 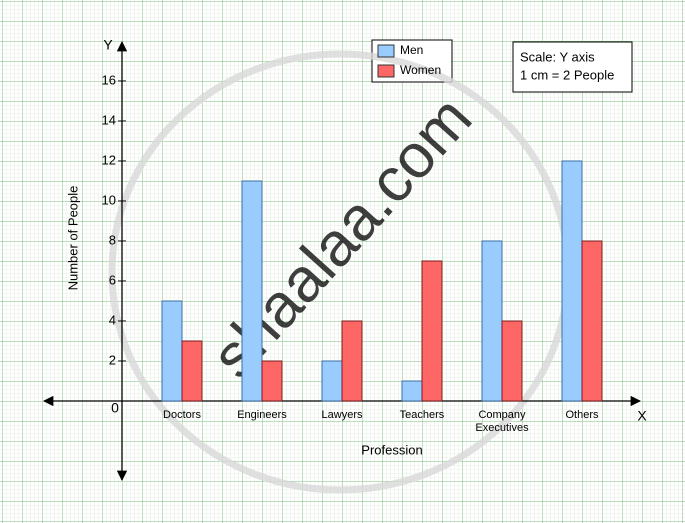 I want to click on origin-label: 0, so click(x=115, y=408).